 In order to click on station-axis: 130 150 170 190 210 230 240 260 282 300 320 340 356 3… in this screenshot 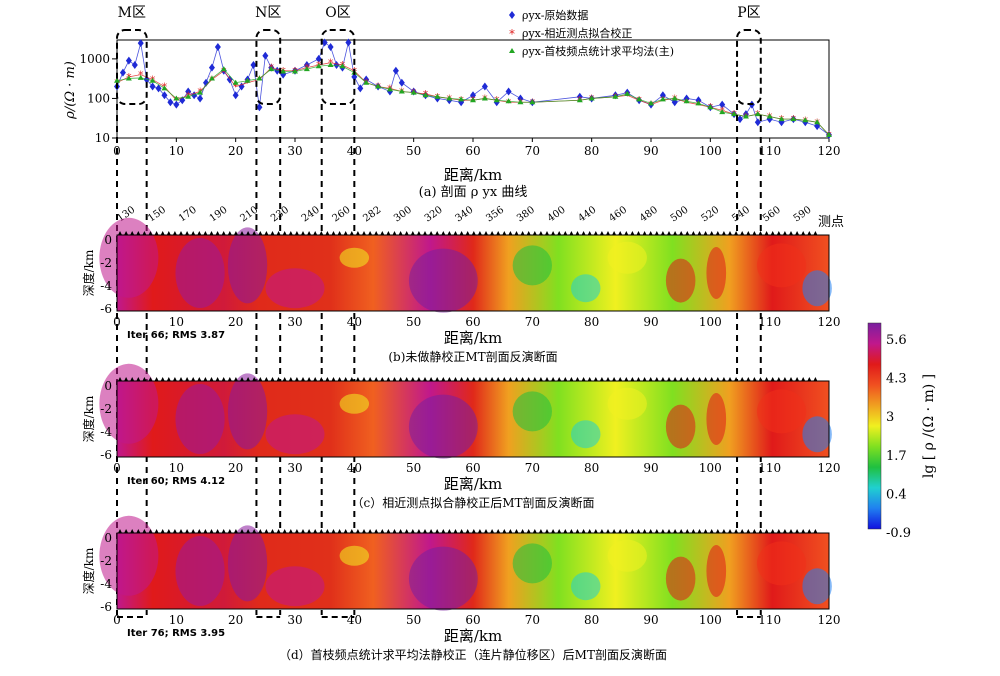, I will do `click(479, 217)`.